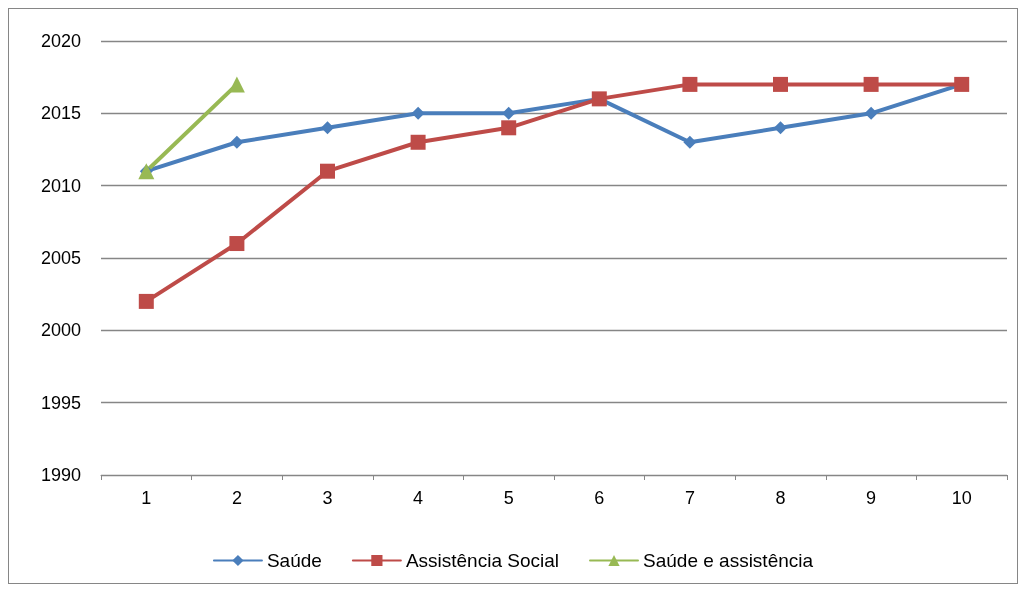  Describe the element at coordinates (689, 498) in the screenshot. I see `x-tick-label: 7` at that location.